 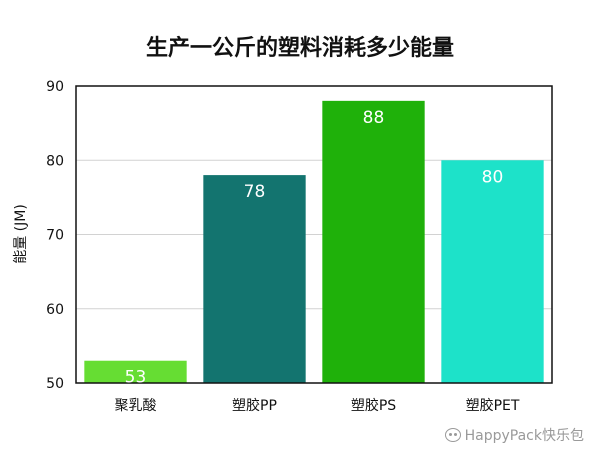 I want to click on x-tick-labels: 聚乳酸 塑胶PP 塑胶PS 塑胶PET, so click(x=317, y=405).